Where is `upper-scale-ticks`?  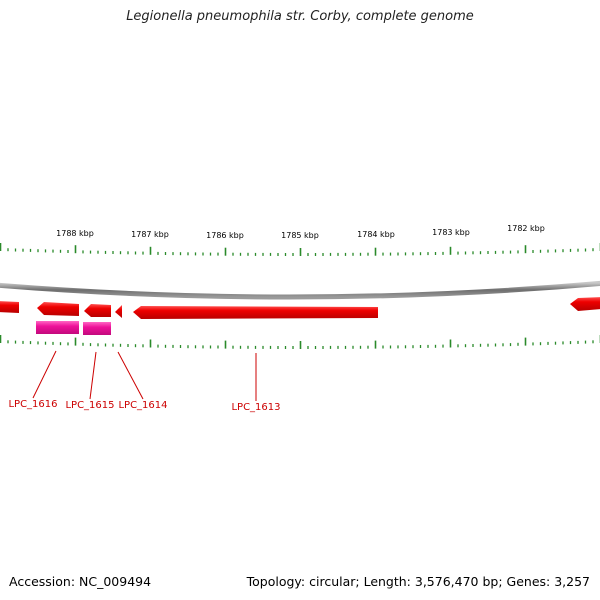 upper-scale-ticks is located at coordinates (300, 249).